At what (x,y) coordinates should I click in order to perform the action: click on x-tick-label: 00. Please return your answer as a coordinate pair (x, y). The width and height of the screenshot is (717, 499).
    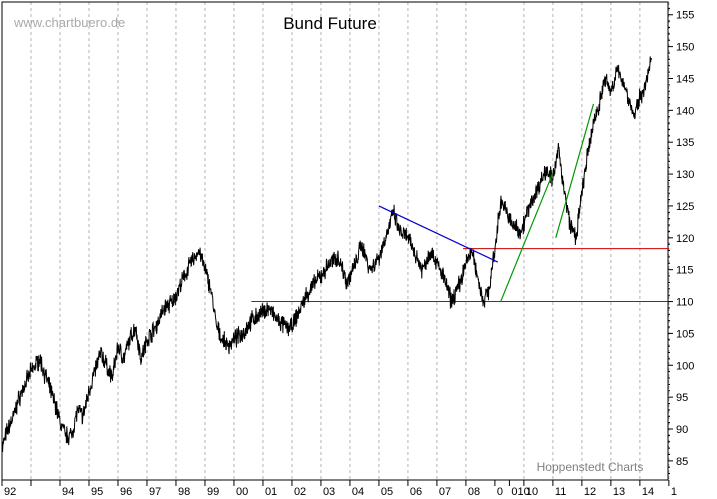
    Looking at the image, I should click on (242, 492).